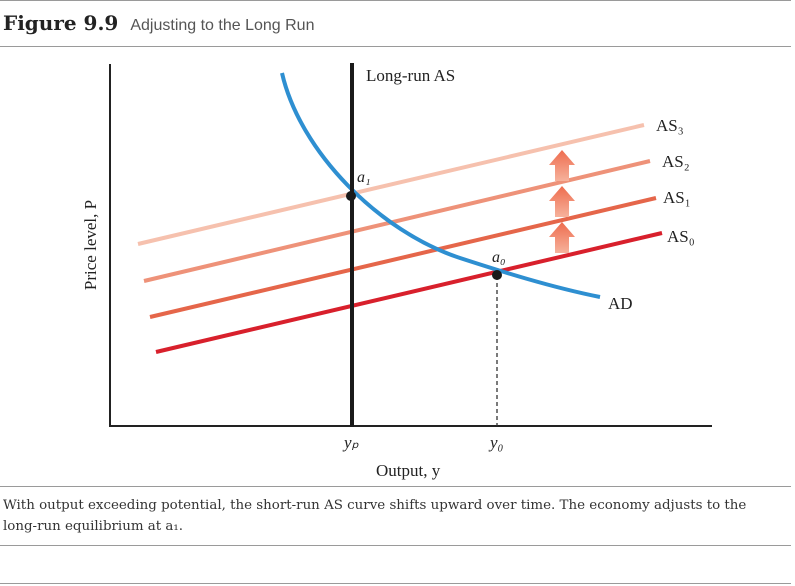 The height and width of the screenshot is (586, 795). What do you see at coordinates (676, 161) in the screenshot?
I see `as2-label: AS₂` at bounding box center [676, 161].